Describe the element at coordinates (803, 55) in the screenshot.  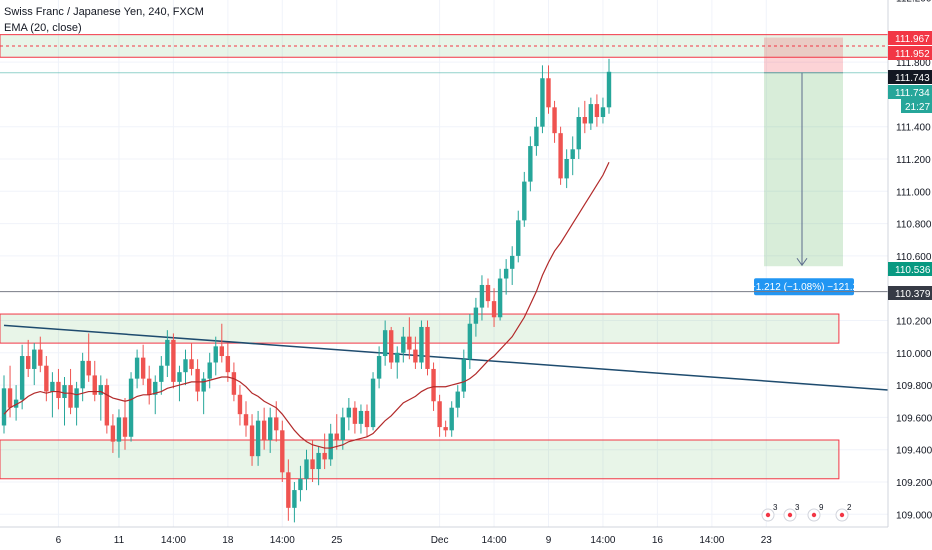
I see `position-stop-area` at that location.